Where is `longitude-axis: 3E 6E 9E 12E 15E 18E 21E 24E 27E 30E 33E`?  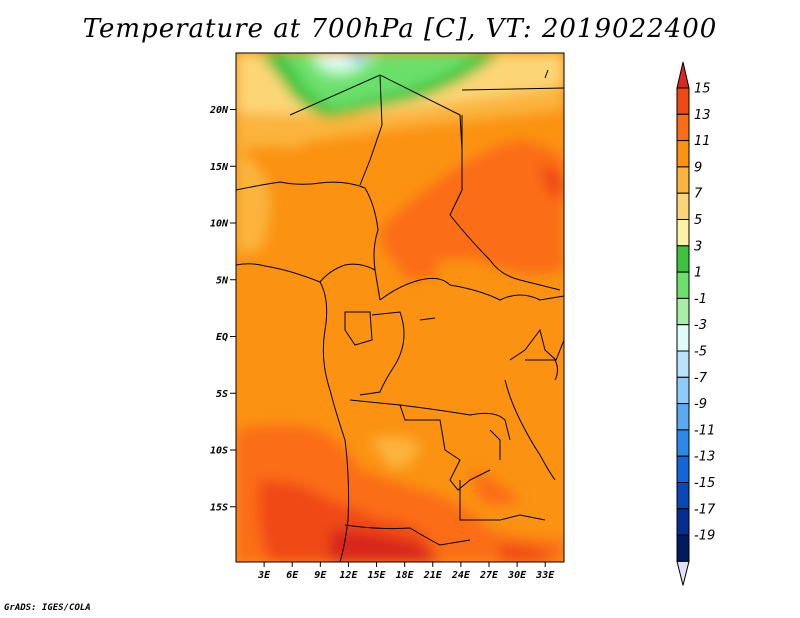 longitude-axis: 3E 6E 9E 12E 15E 18E 21E 24E 27E 30E 33E is located at coordinates (406, 571).